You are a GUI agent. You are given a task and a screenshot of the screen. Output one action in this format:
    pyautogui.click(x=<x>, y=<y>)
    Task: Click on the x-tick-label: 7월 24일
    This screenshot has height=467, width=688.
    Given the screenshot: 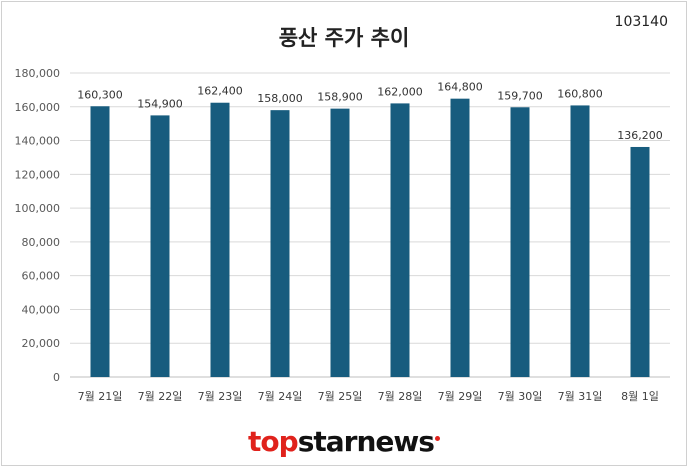 What is the action you would take?
    pyautogui.click(x=280, y=396)
    